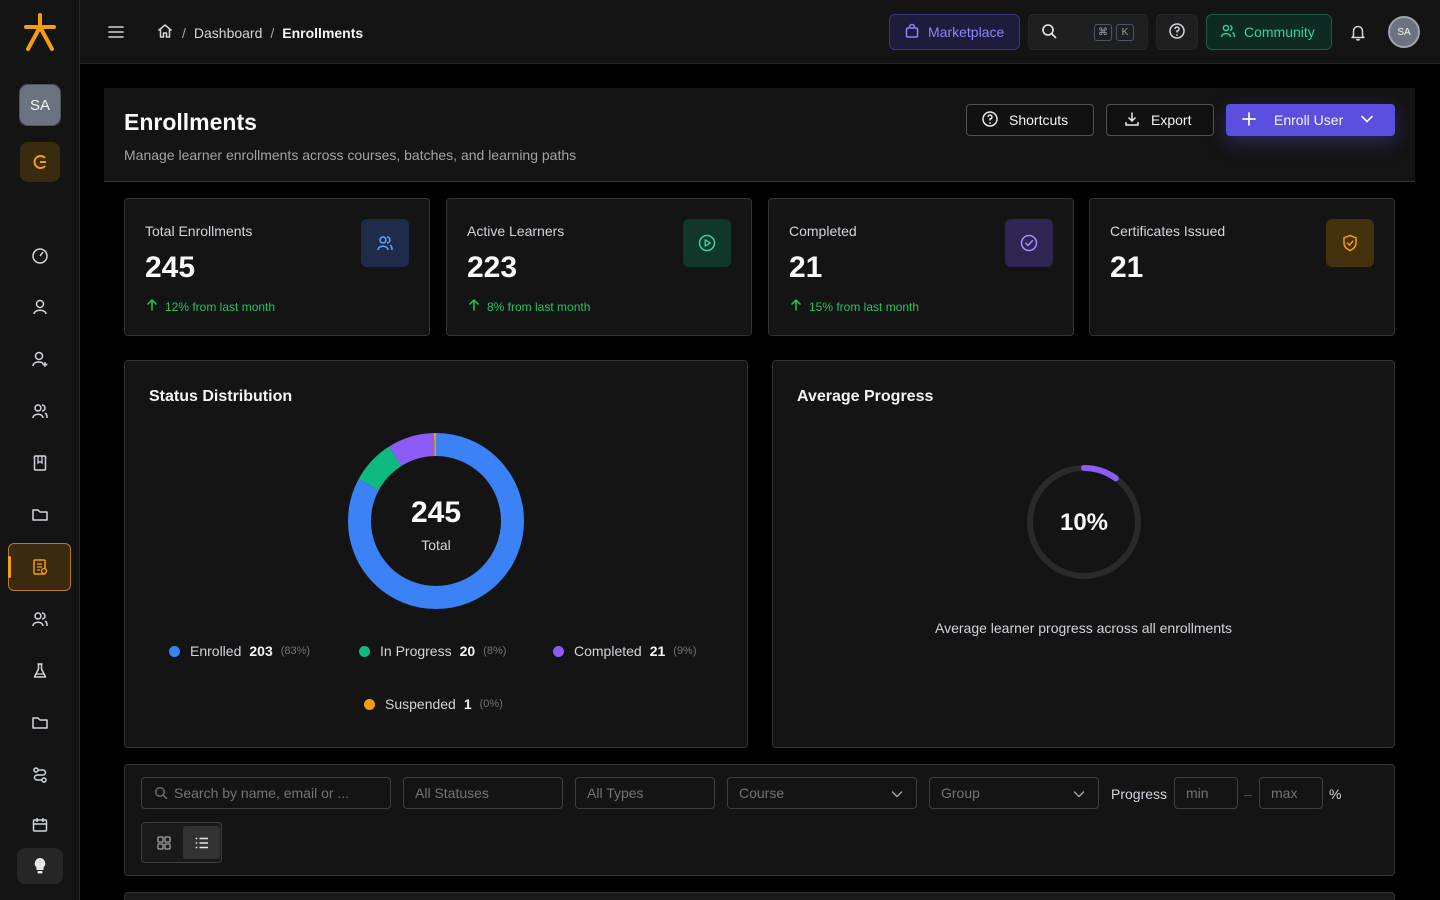 The height and width of the screenshot is (900, 1440). Describe the element at coordinates (599, 267) in the screenshot. I see `stat-card-active-learners: Active Learners 223 8% from last month` at that location.